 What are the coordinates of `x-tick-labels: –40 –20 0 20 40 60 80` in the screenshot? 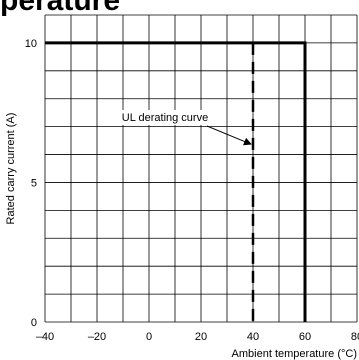 It's located at (197, 337).